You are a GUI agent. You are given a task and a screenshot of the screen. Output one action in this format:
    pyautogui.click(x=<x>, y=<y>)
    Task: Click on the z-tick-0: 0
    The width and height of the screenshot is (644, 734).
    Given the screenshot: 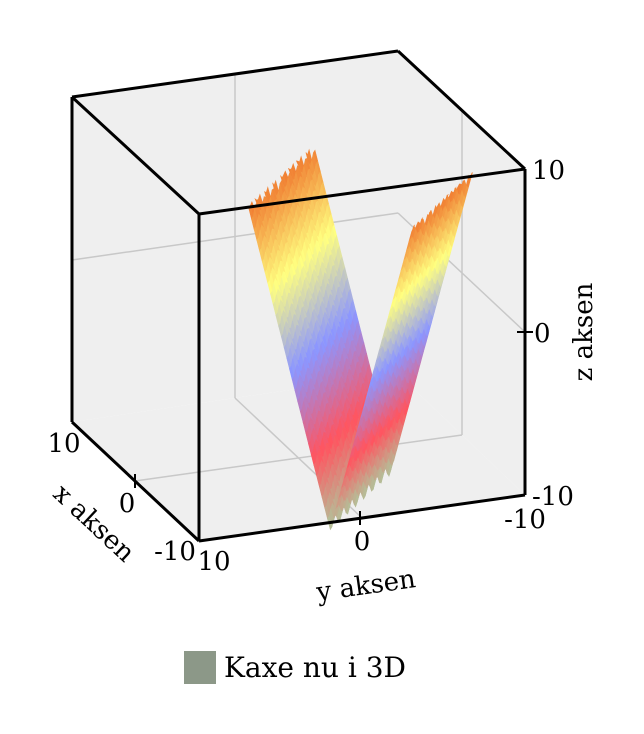 What is the action you would take?
    pyautogui.click(x=542, y=334)
    